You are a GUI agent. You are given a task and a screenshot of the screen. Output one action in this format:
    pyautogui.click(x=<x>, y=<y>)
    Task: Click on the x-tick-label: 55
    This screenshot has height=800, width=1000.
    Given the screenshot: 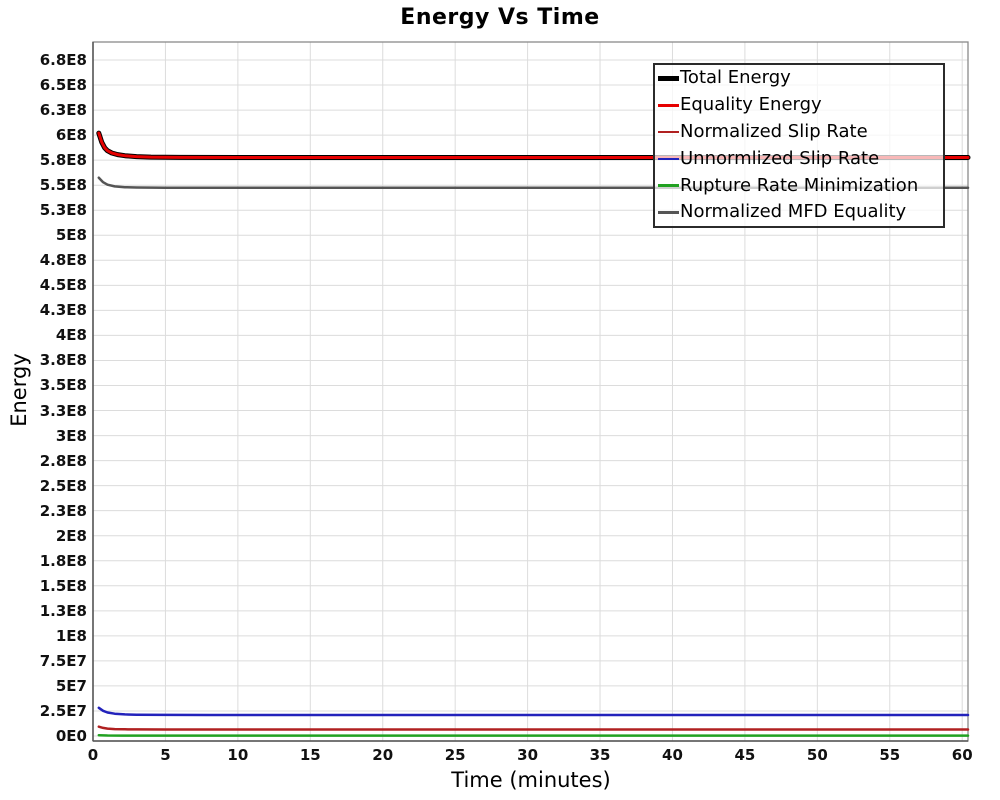 What is the action you would take?
    pyautogui.click(x=890, y=755)
    